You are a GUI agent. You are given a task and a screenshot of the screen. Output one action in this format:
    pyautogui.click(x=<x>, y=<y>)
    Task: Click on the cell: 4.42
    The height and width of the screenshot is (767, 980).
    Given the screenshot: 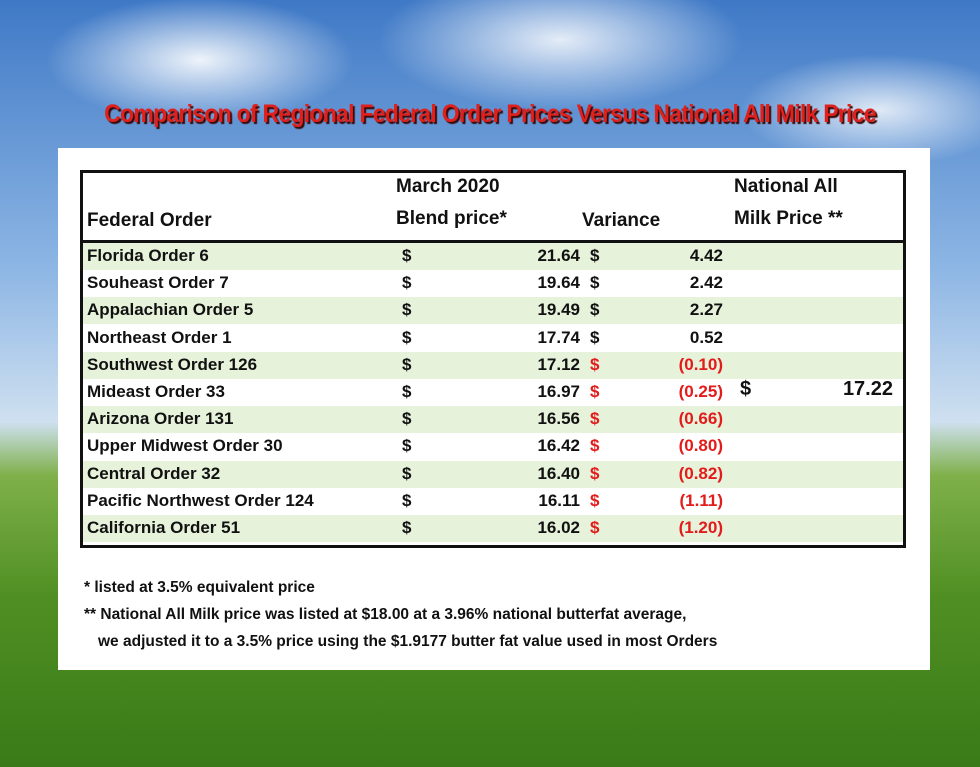 What is the action you would take?
    pyautogui.click(x=706, y=255)
    